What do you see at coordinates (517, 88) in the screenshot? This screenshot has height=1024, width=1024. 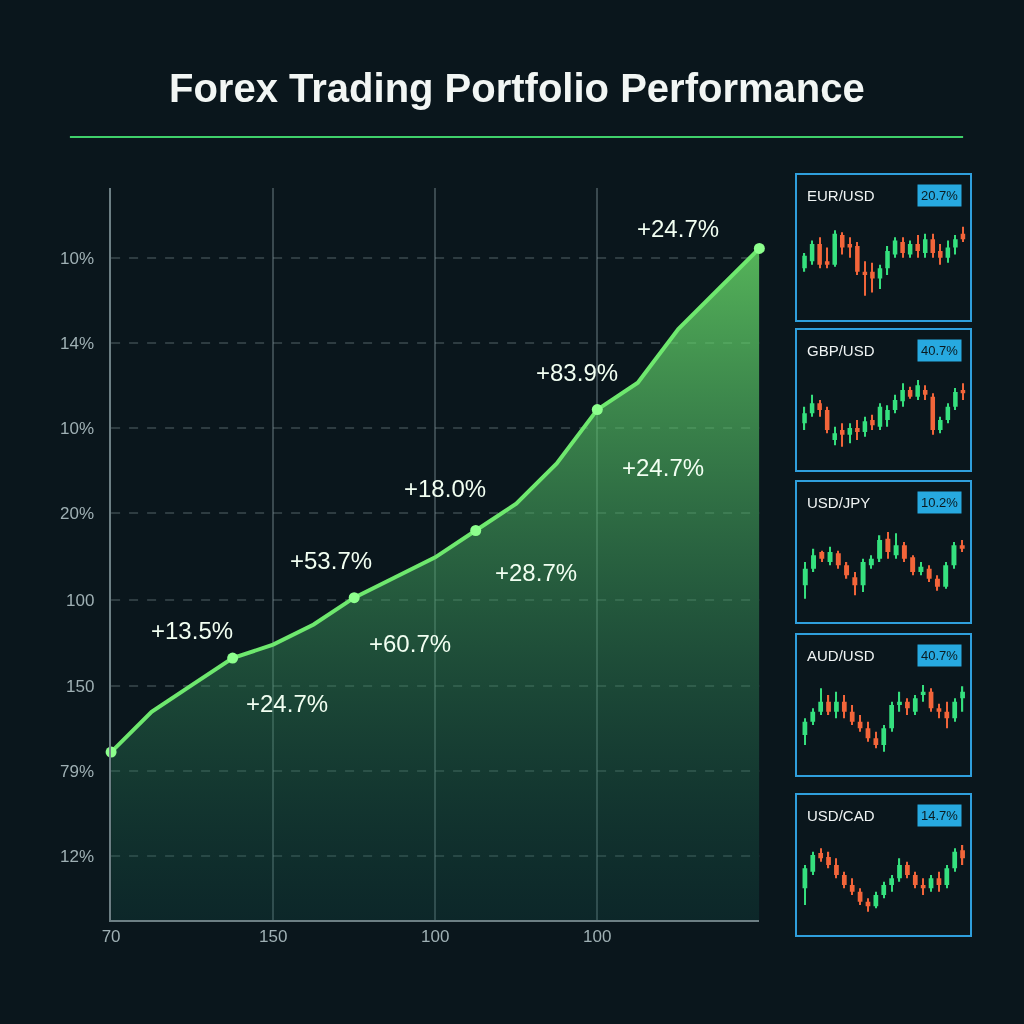 I see `chart-title: Forex Trading Portfolio Performance` at bounding box center [517, 88].